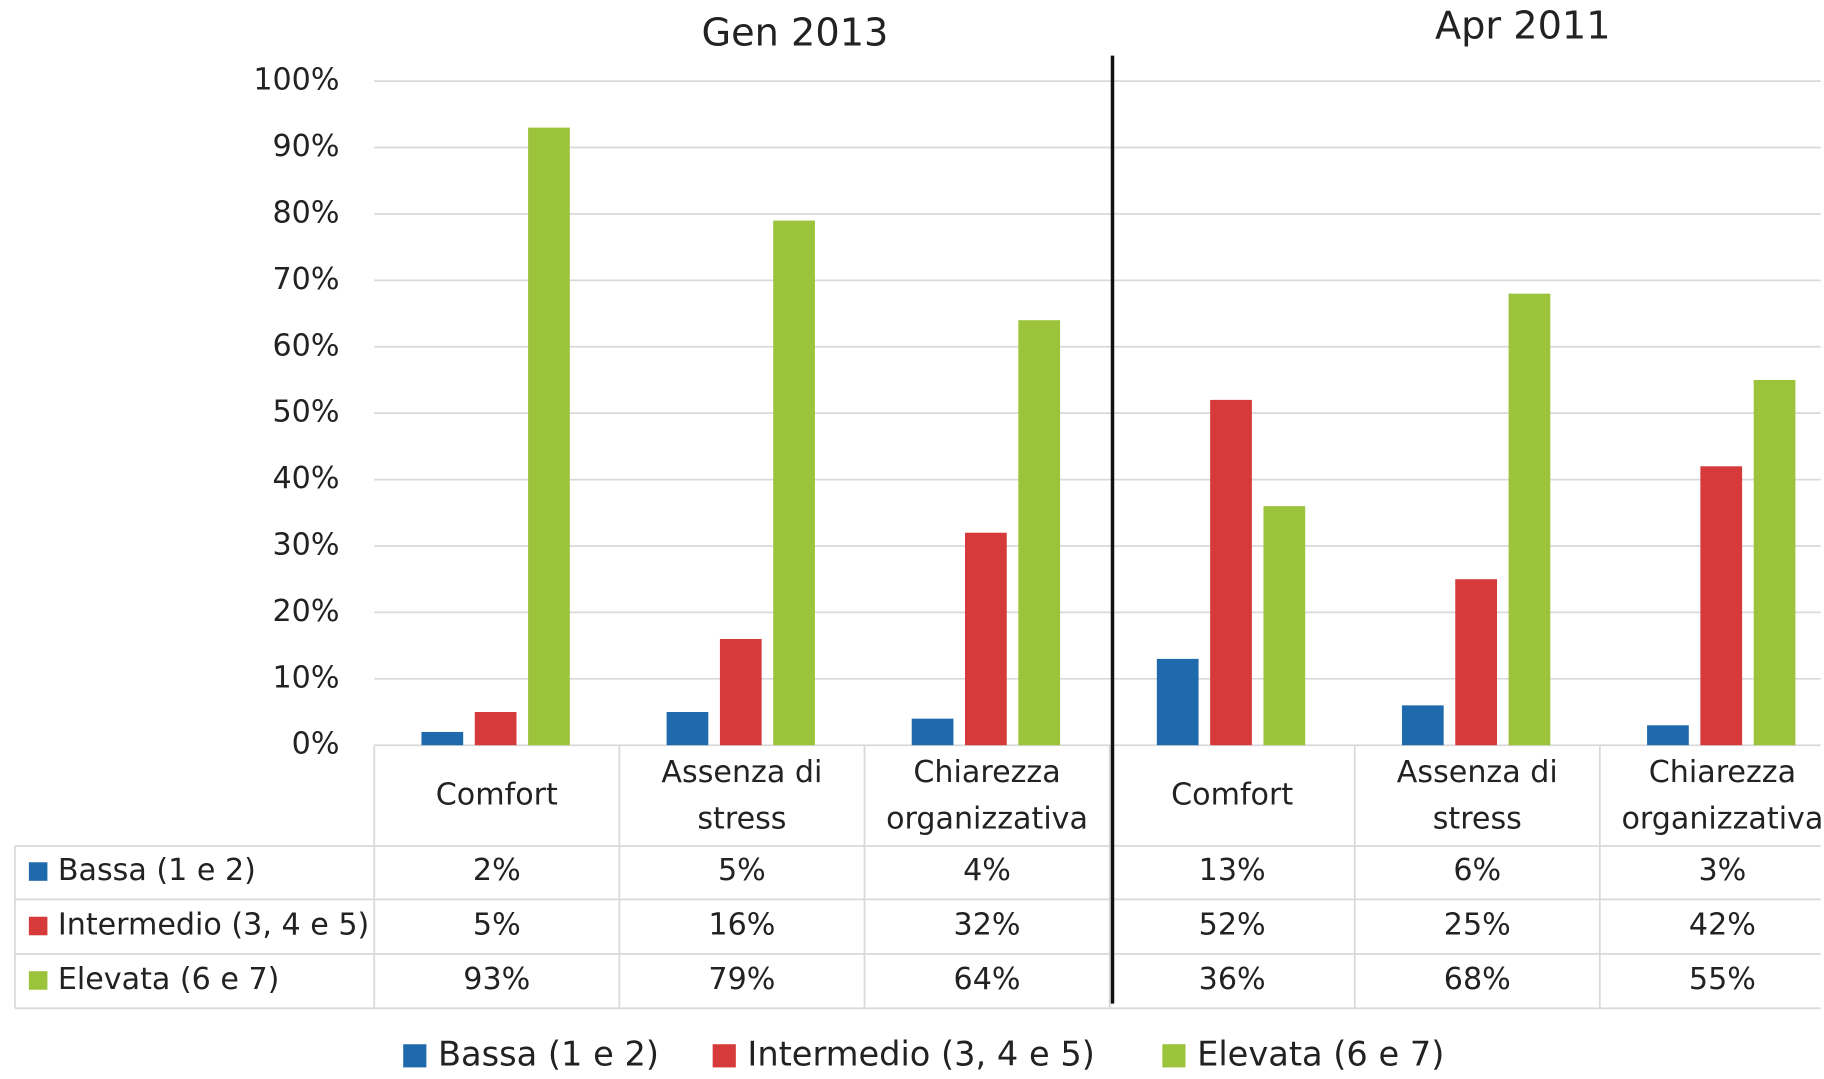 This screenshot has width=1824, height=1079. Describe the element at coordinates (987, 979) in the screenshot. I see `data-label: 64%` at that location.